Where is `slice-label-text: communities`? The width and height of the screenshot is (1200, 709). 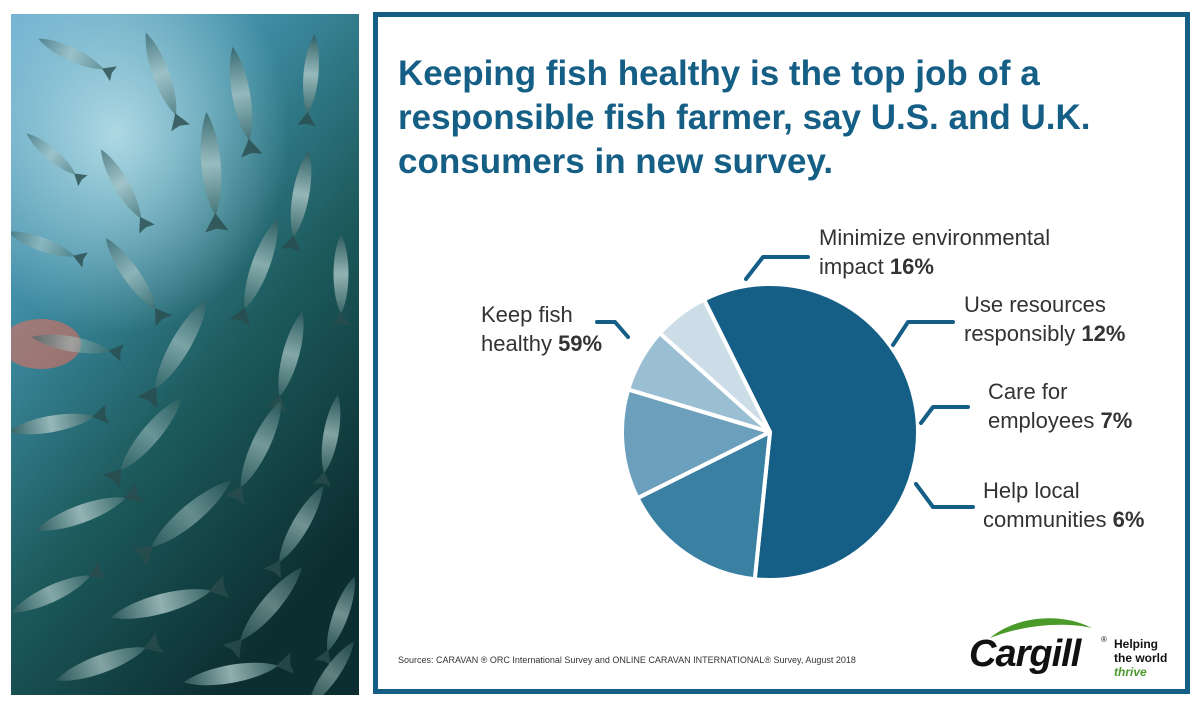
slice-label-text: communities is located at coordinates (1048, 519).